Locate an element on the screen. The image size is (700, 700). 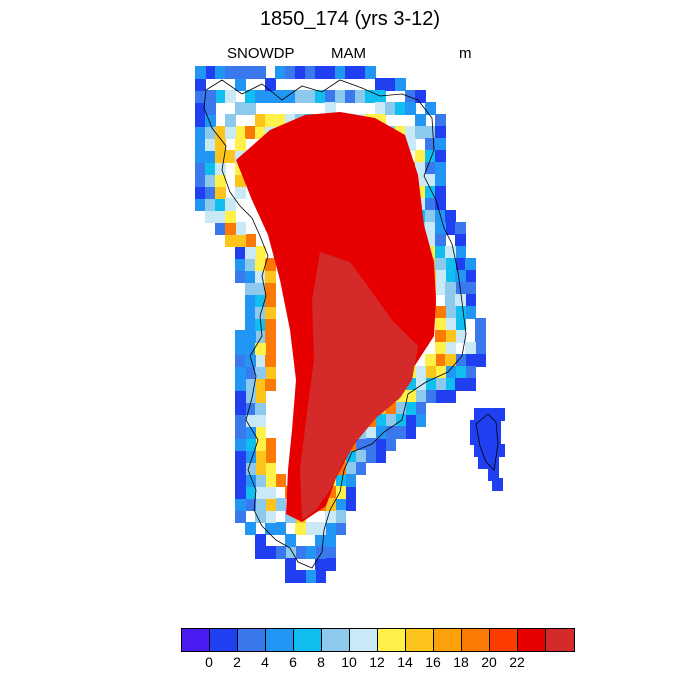
season-label: MAM is located at coordinates (348, 53).